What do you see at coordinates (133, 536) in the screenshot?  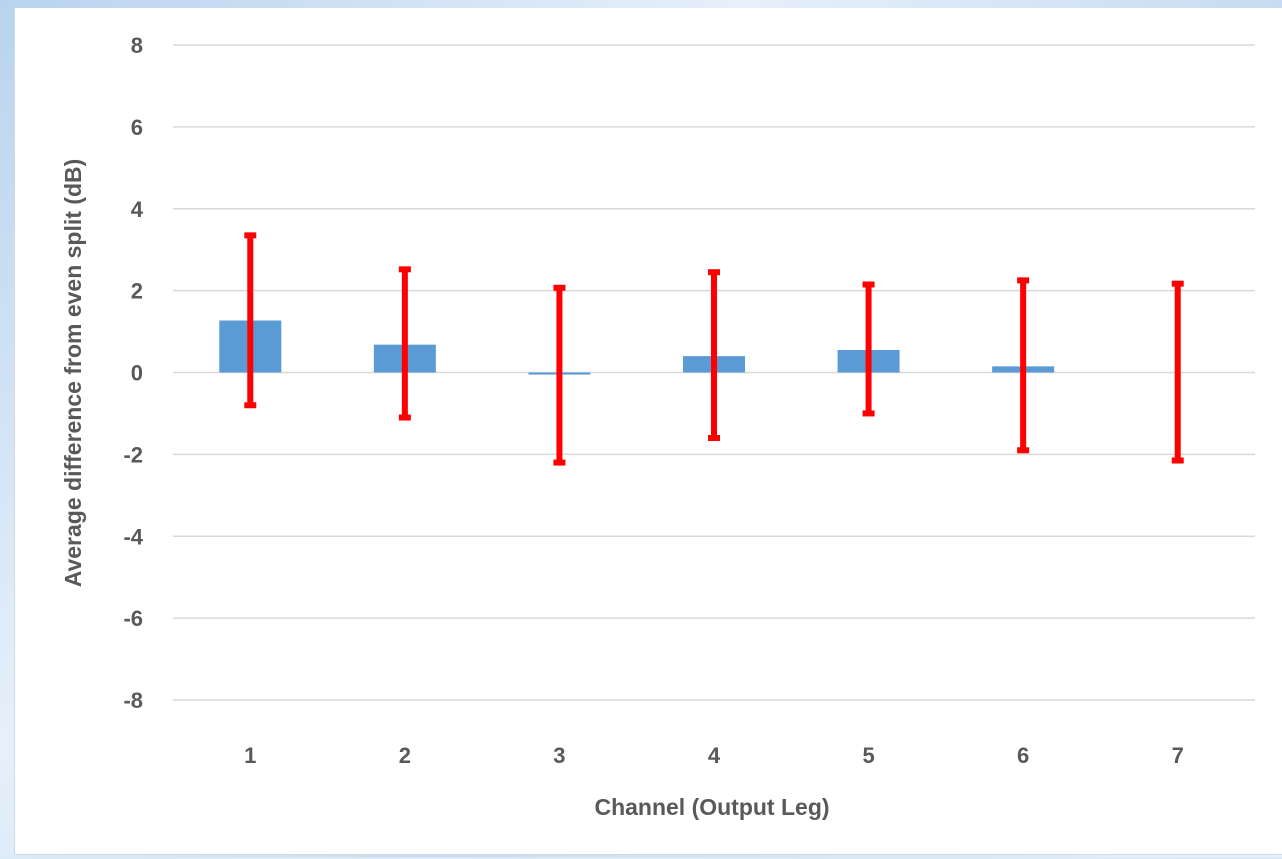 I see `y-tick-label: -4` at bounding box center [133, 536].